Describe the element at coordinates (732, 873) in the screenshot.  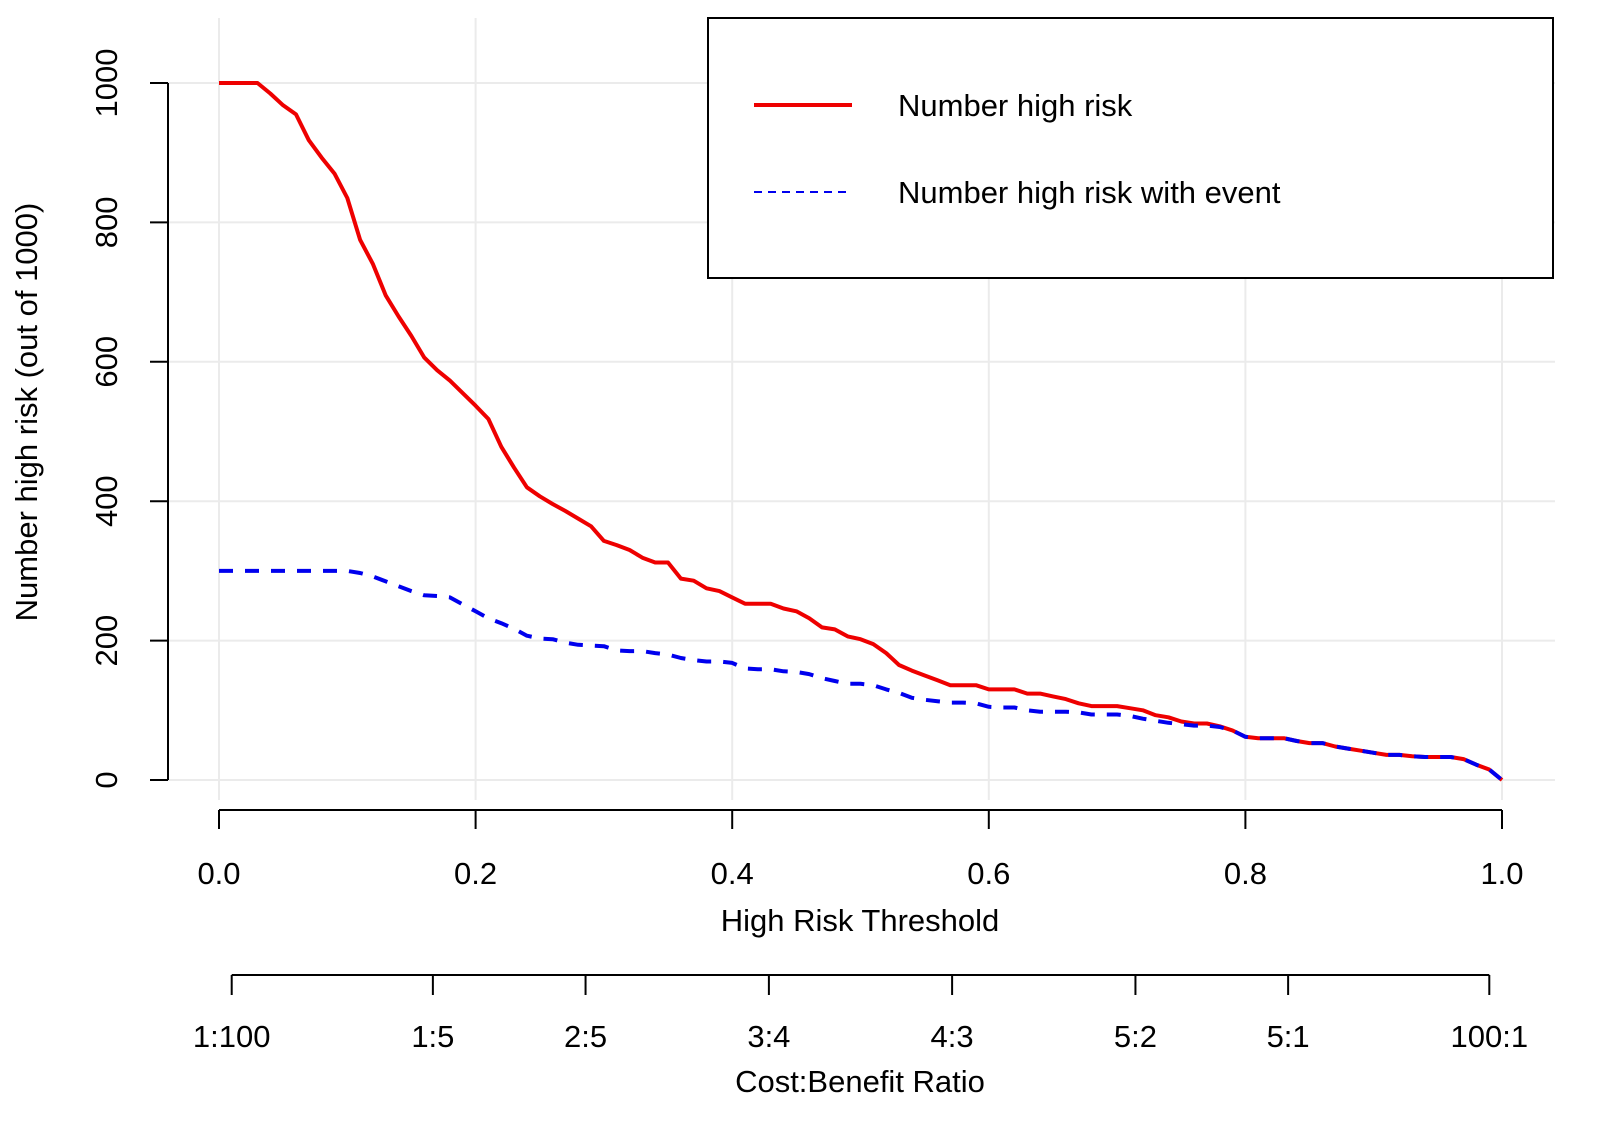
I see `x-tick-label: 0.4` at that location.